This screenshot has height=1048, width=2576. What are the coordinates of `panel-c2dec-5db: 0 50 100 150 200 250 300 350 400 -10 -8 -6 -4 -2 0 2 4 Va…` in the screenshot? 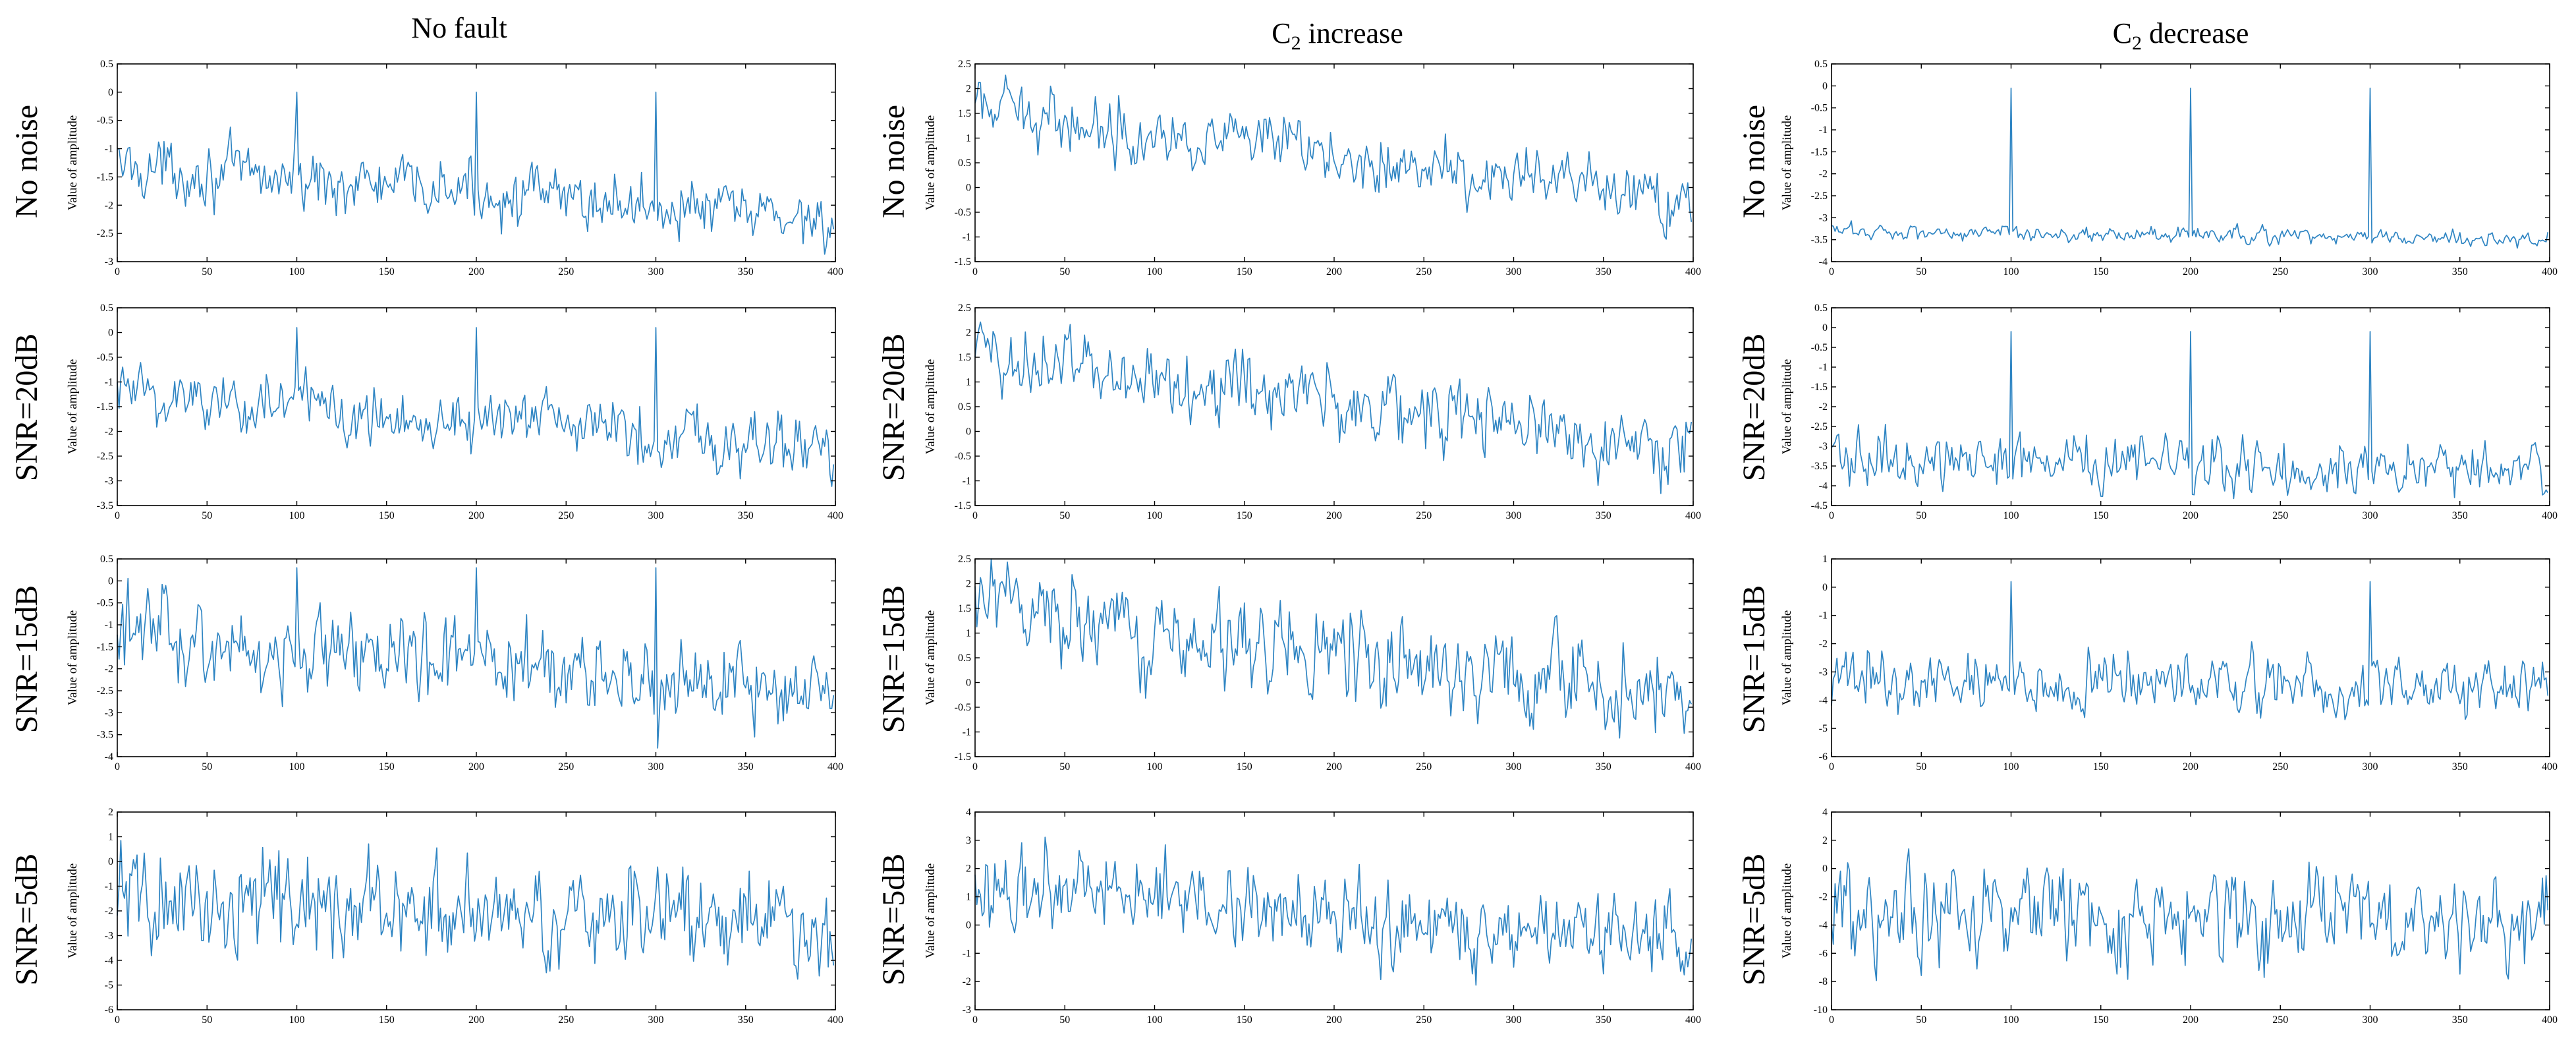 It's located at (2169, 916).